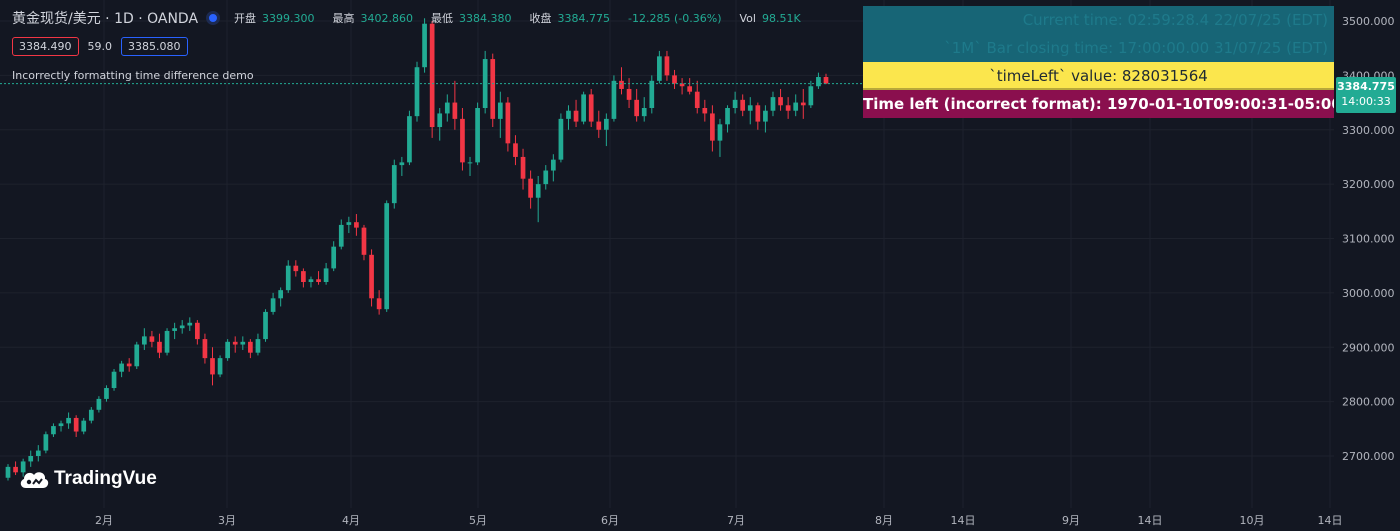 The image size is (1400, 531). I want to click on y-tick-label: 3500.000, so click(1368, 21).